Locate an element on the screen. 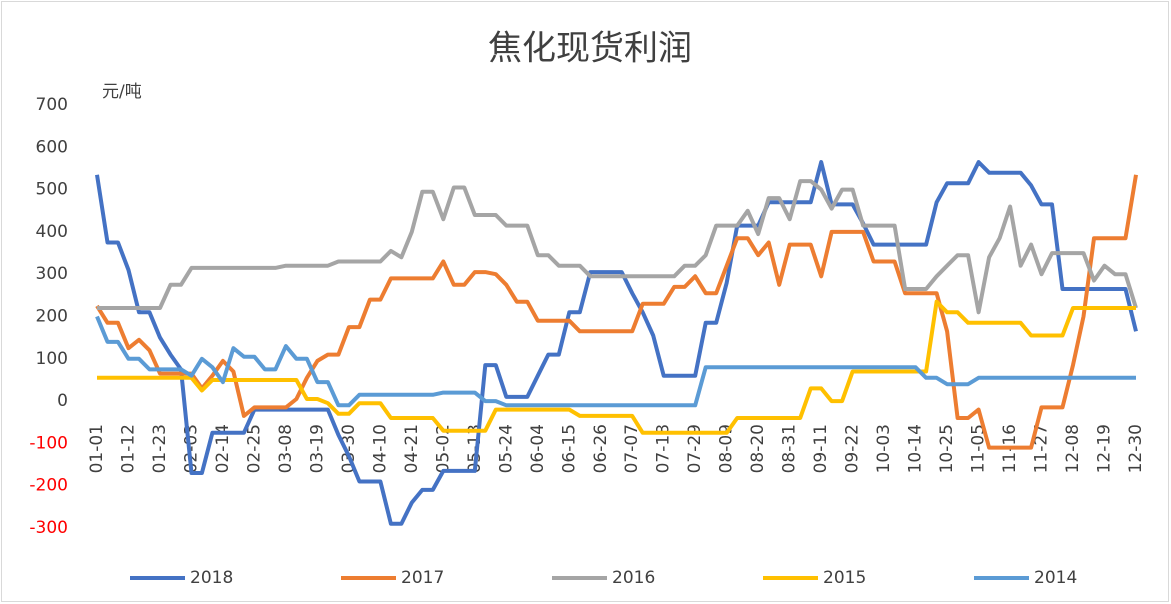 Image resolution: width=1171 pixels, height=604 pixels. series-line is located at coordinates (615, 361).